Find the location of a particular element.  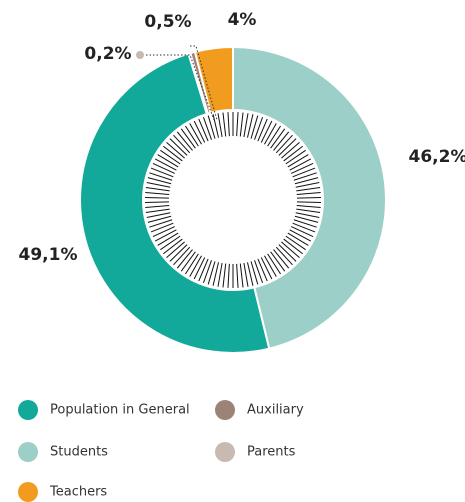

value-label: 0,2% is located at coordinates (107, 54).